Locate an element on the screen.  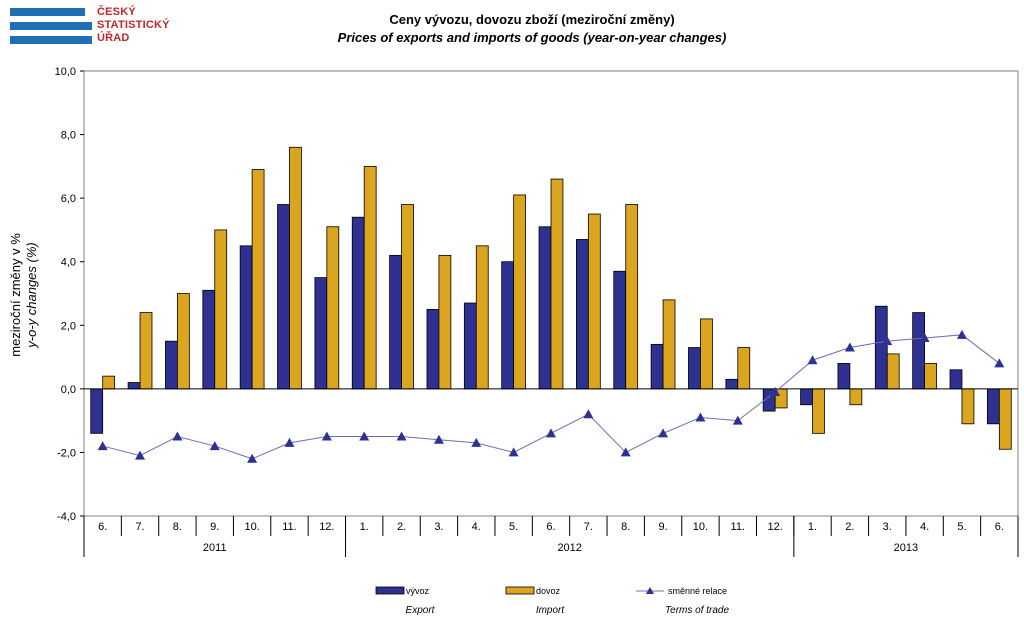
x-tick-label: 11. is located at coordinates (738, 527).